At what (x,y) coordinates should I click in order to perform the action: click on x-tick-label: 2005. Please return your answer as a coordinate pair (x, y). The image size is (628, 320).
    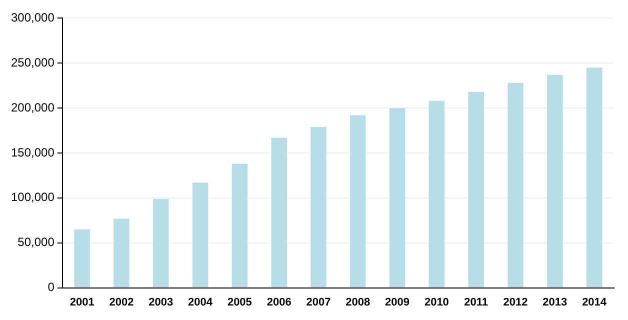
    Looking at the image, I should click on (239, 302).